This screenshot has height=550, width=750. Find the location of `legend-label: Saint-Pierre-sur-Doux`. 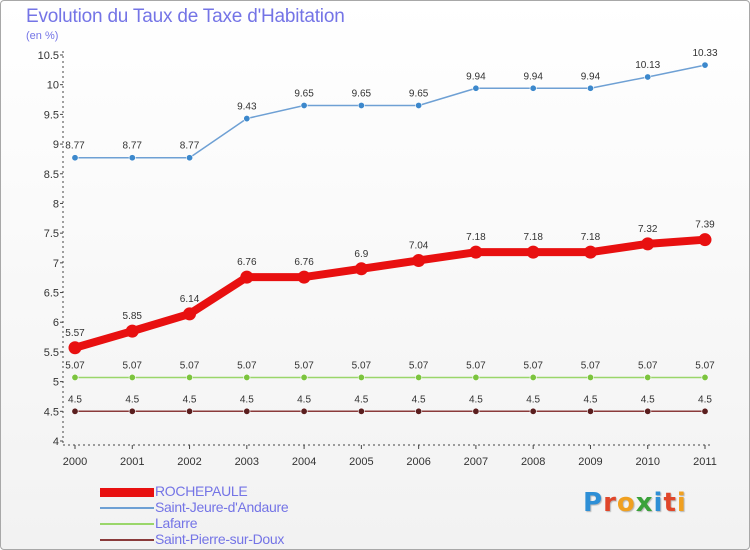

legend-label: Saint-Pierre-sur-Doux is located at coordinates (220, 539).